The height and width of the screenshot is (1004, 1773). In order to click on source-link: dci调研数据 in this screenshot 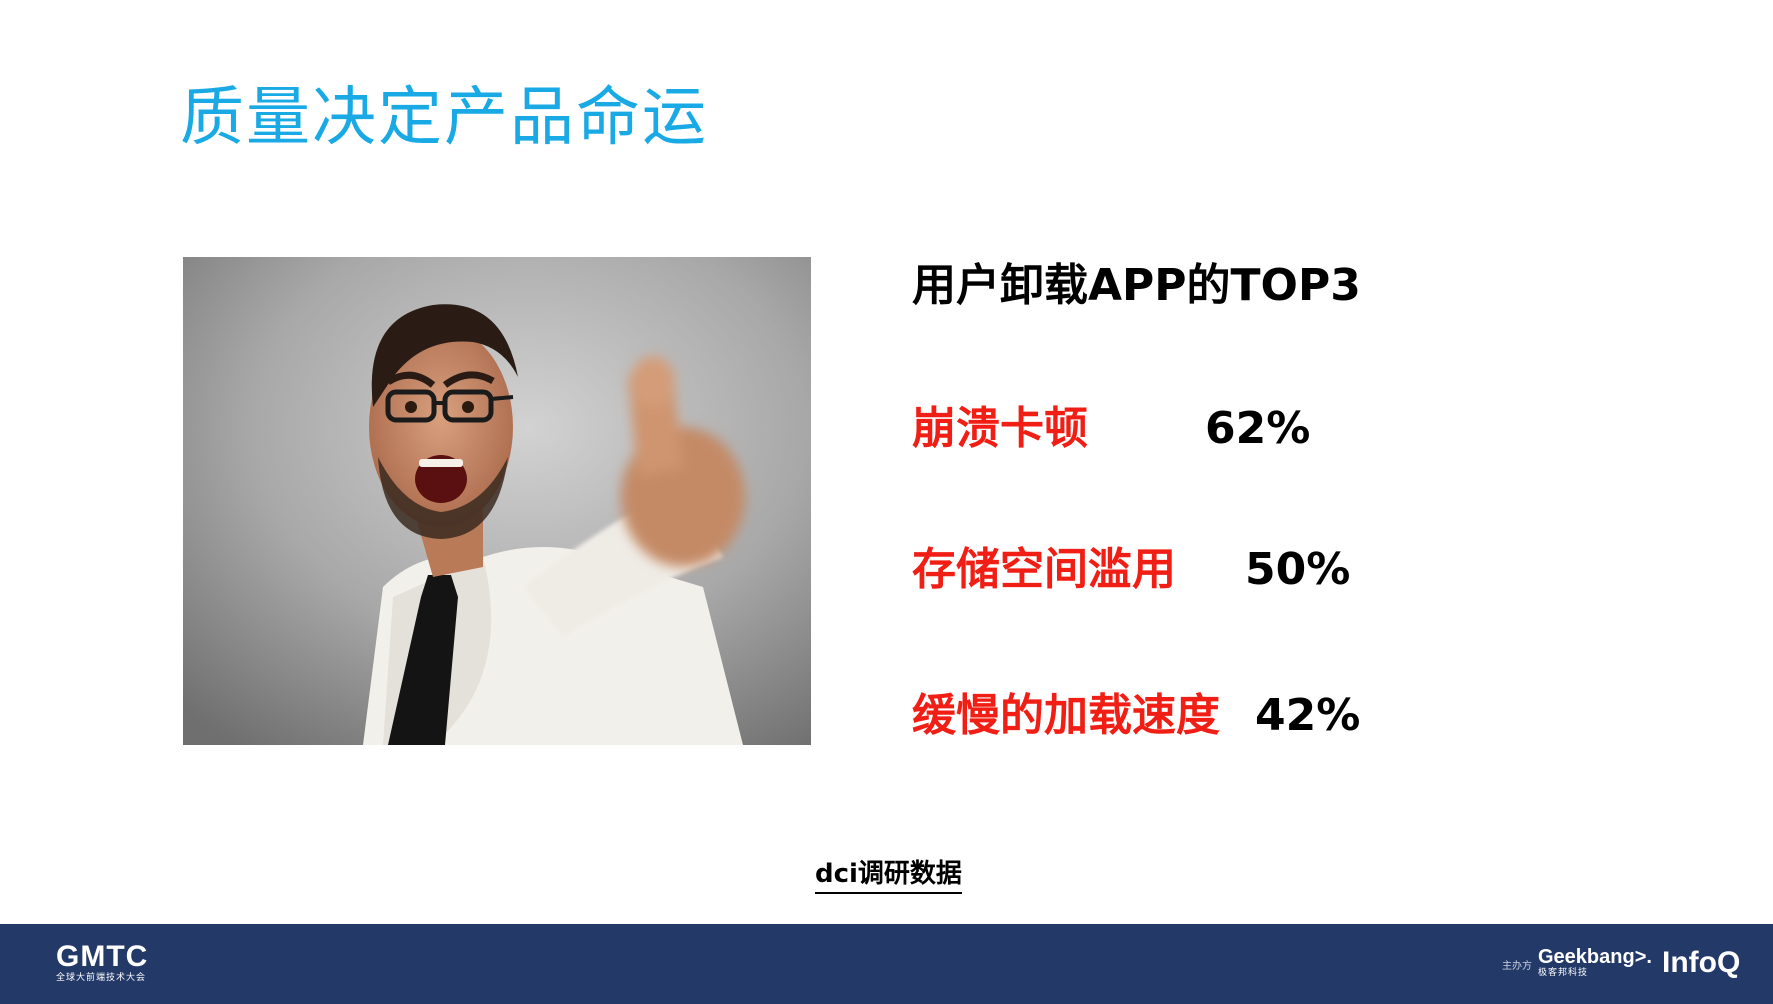, I will do `click(888, 876)`.